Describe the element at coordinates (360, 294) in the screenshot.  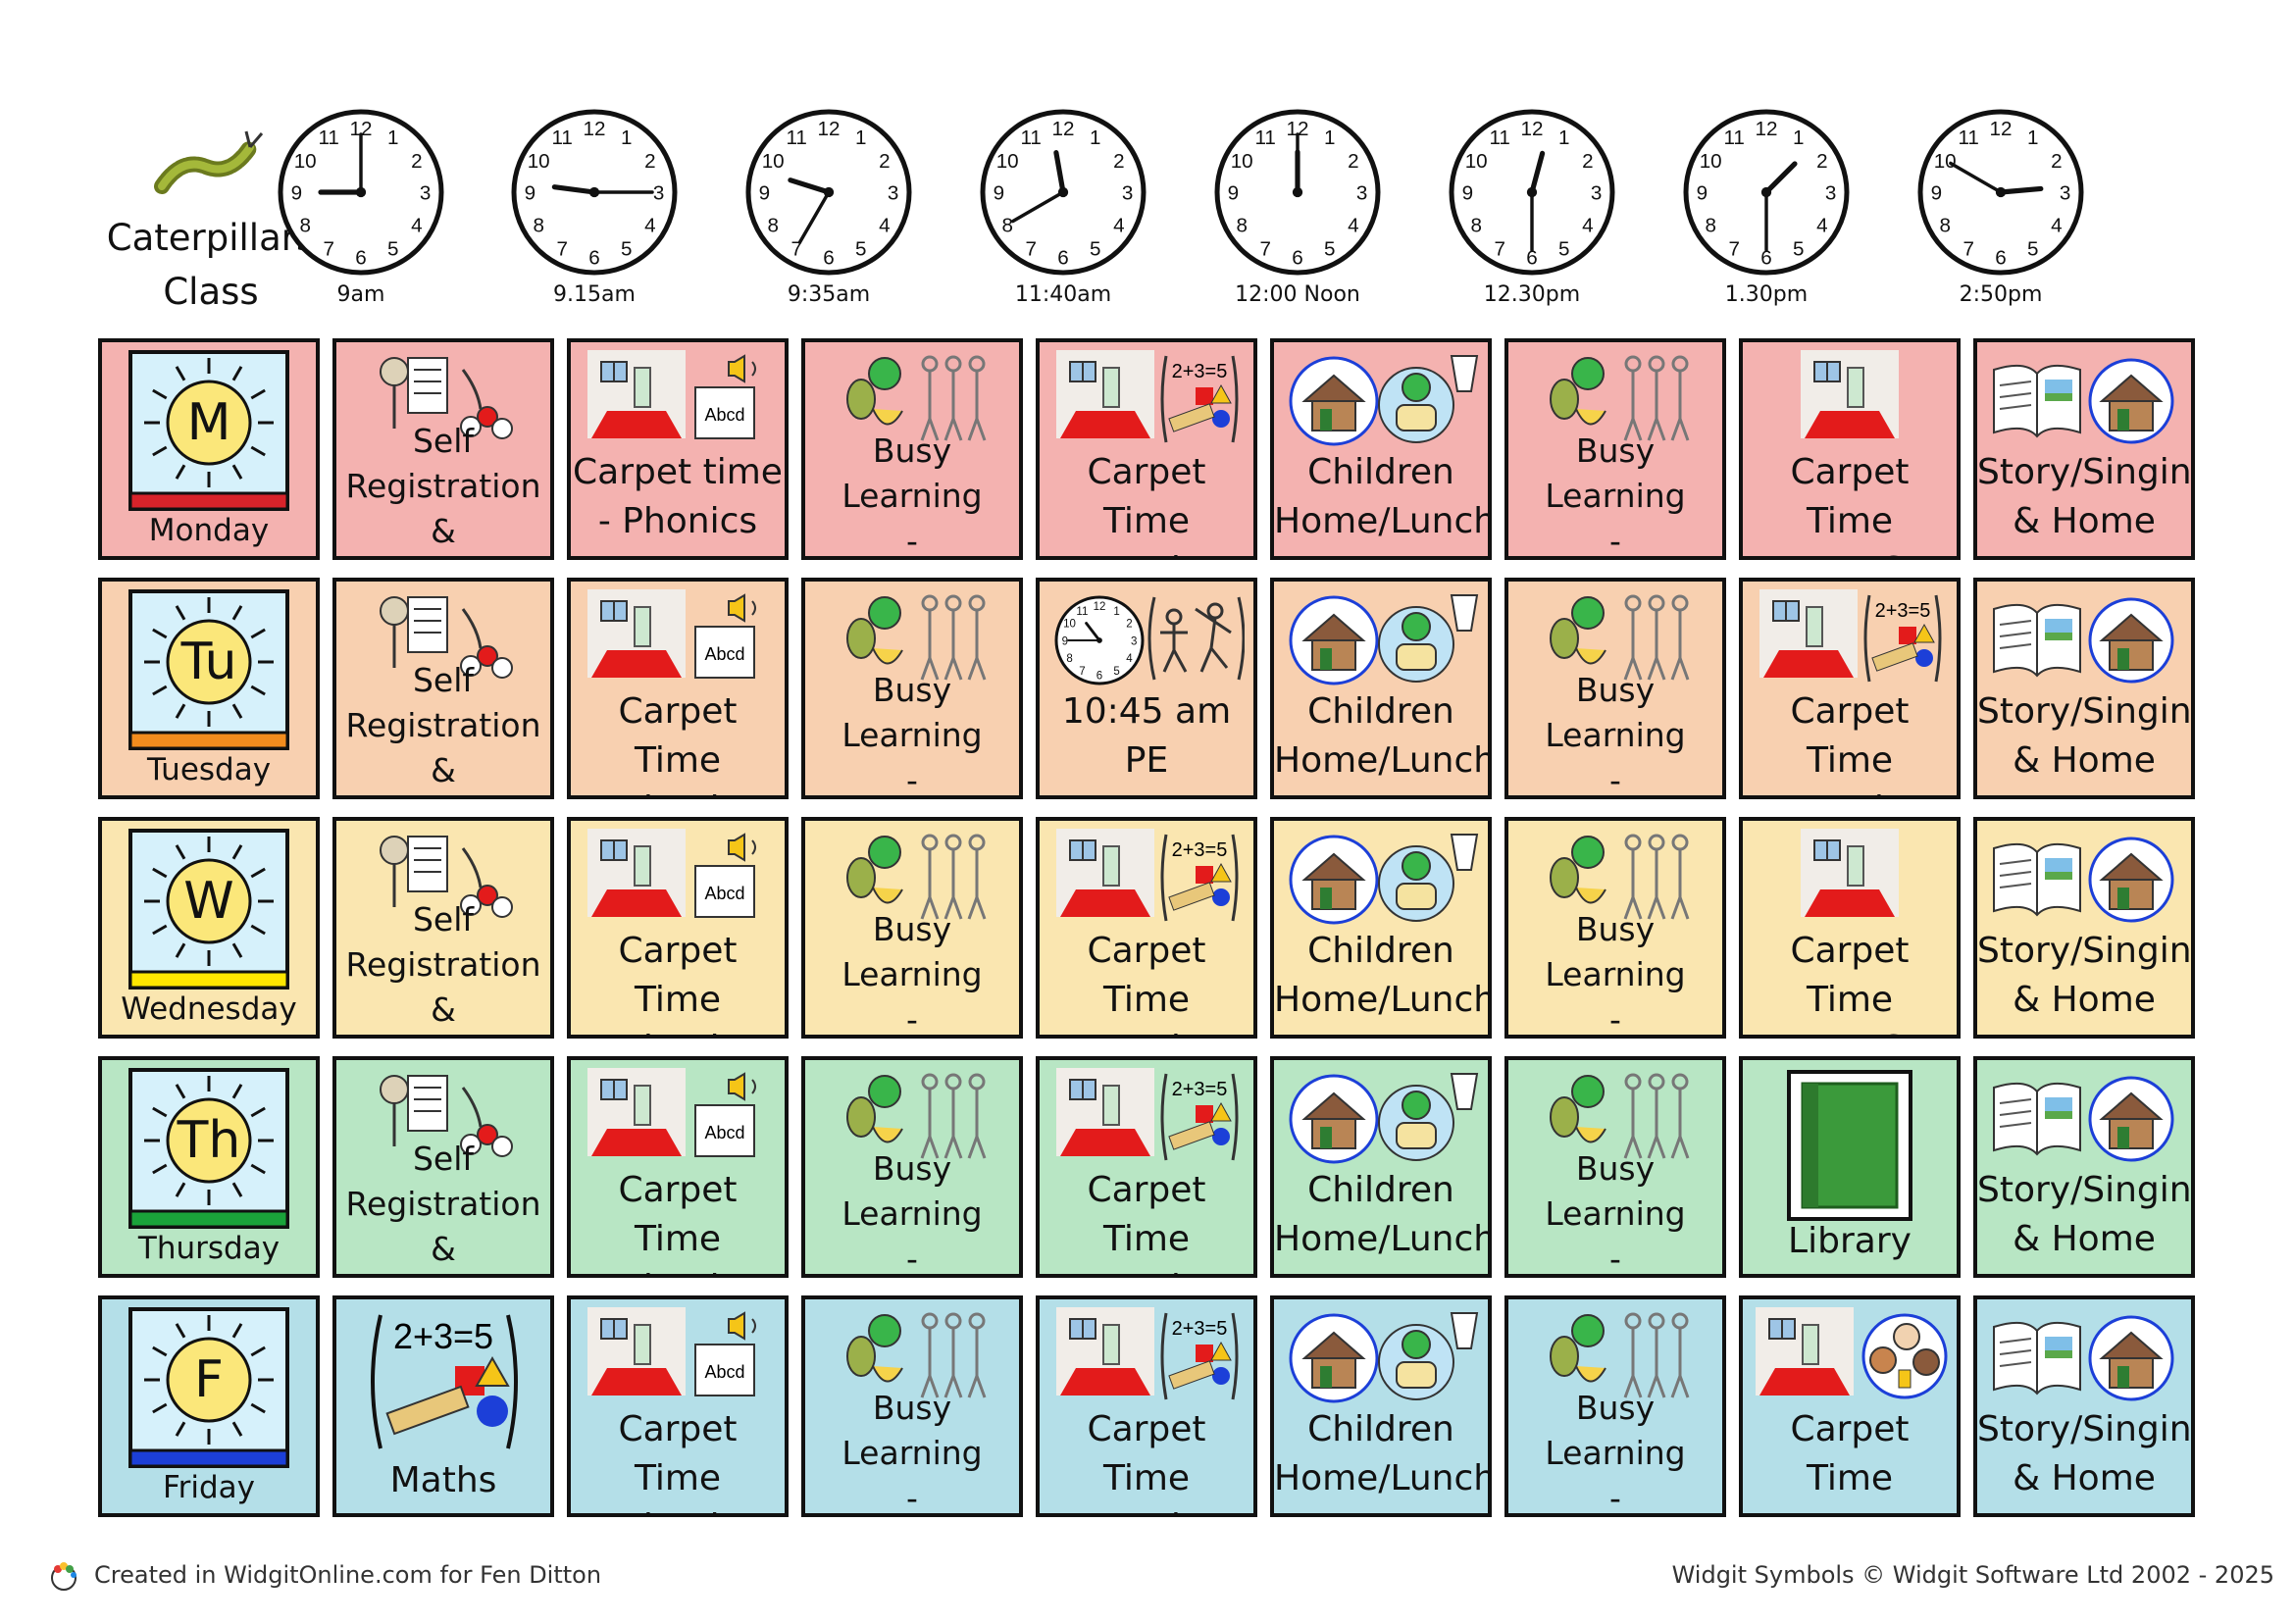
I see `time-label: 9am` at that location.